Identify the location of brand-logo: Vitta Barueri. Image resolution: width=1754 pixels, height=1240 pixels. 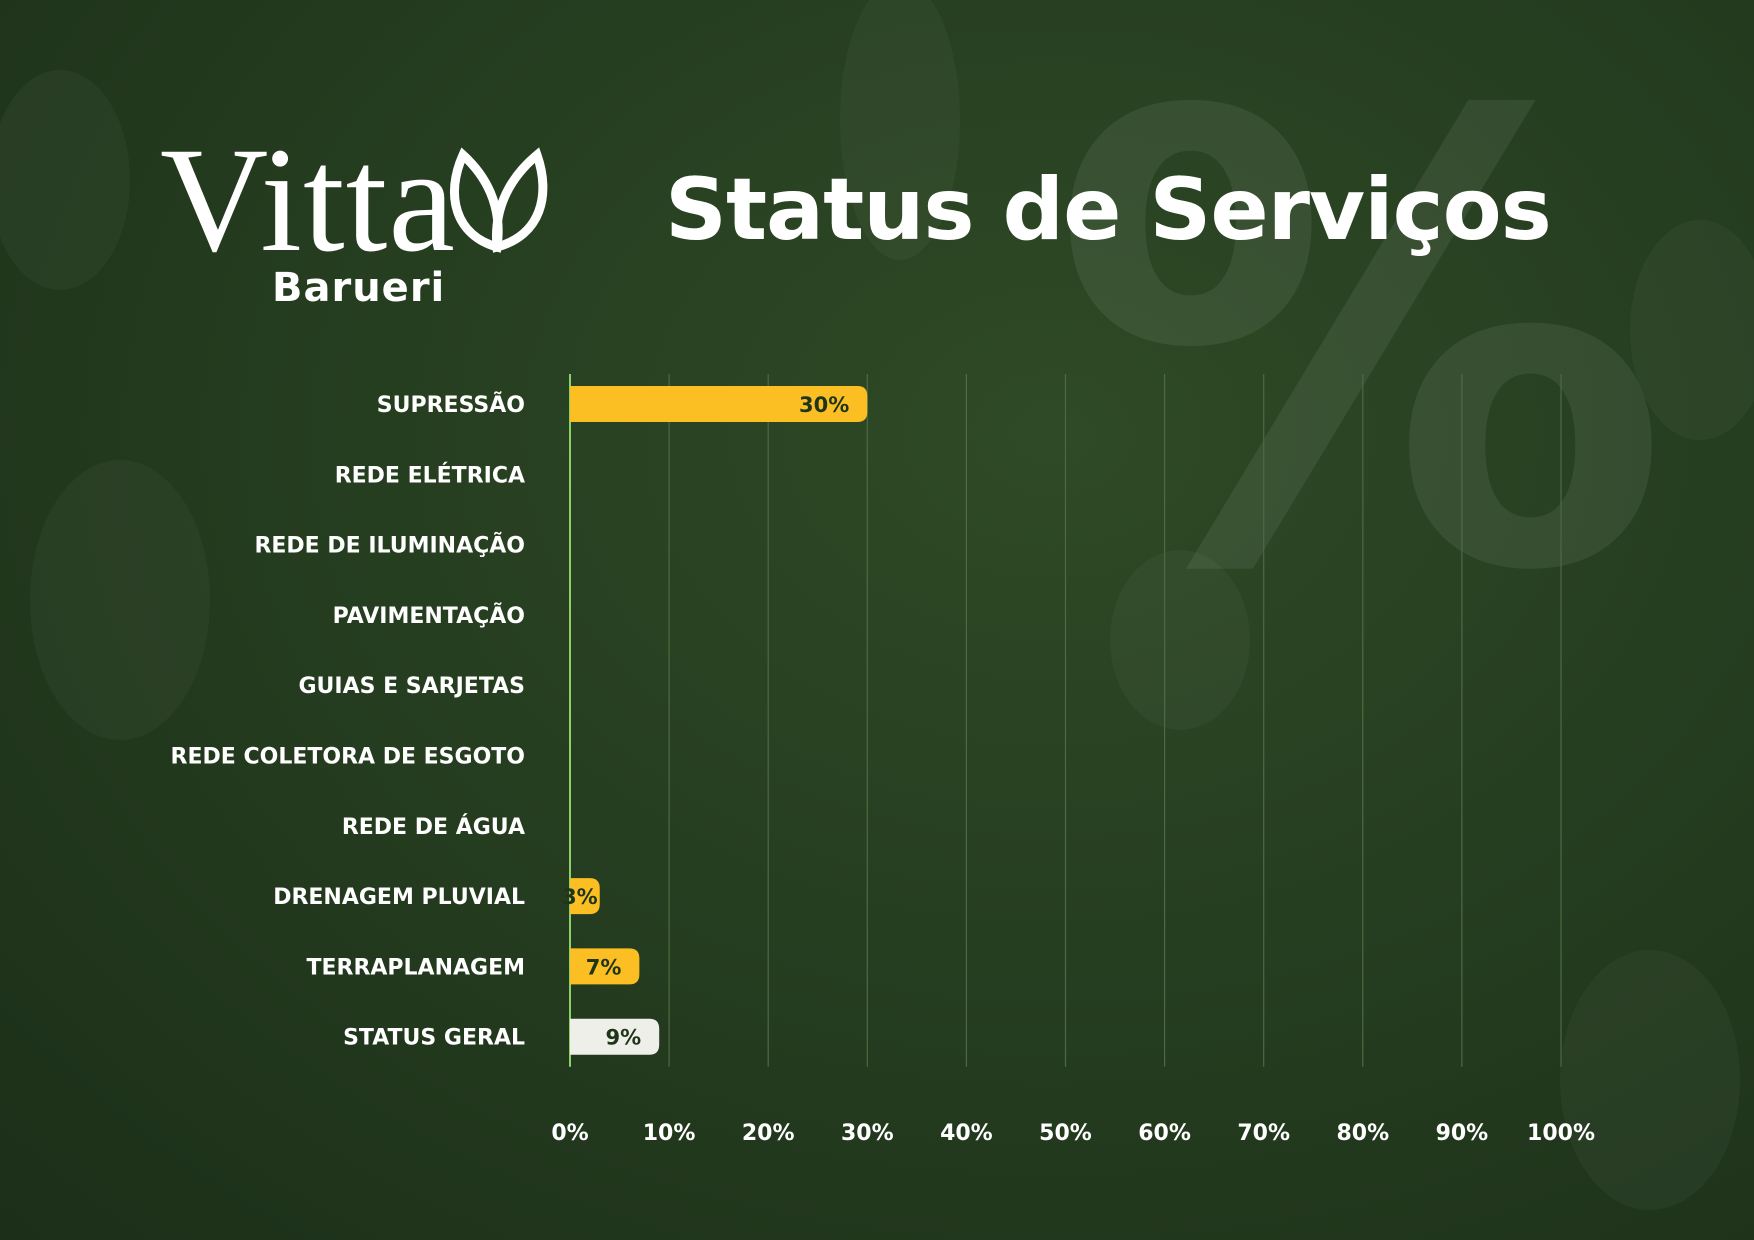
(360, 220).